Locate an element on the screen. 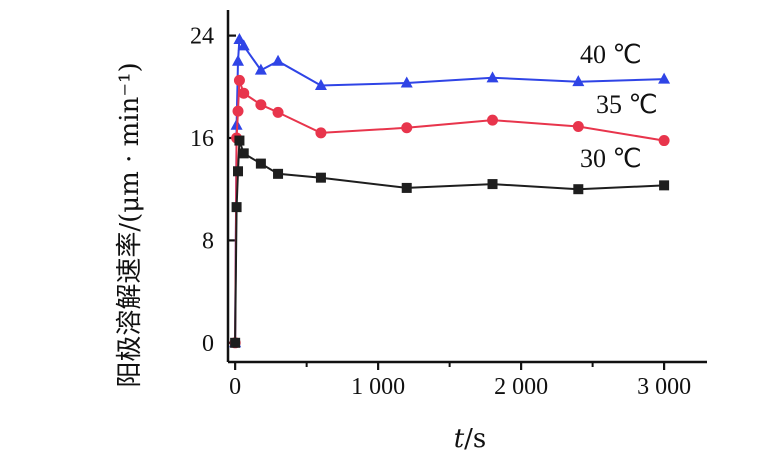 This screenshot has height=453, width=781. y-tick-label: 8 is located at coordinates (208, 241).